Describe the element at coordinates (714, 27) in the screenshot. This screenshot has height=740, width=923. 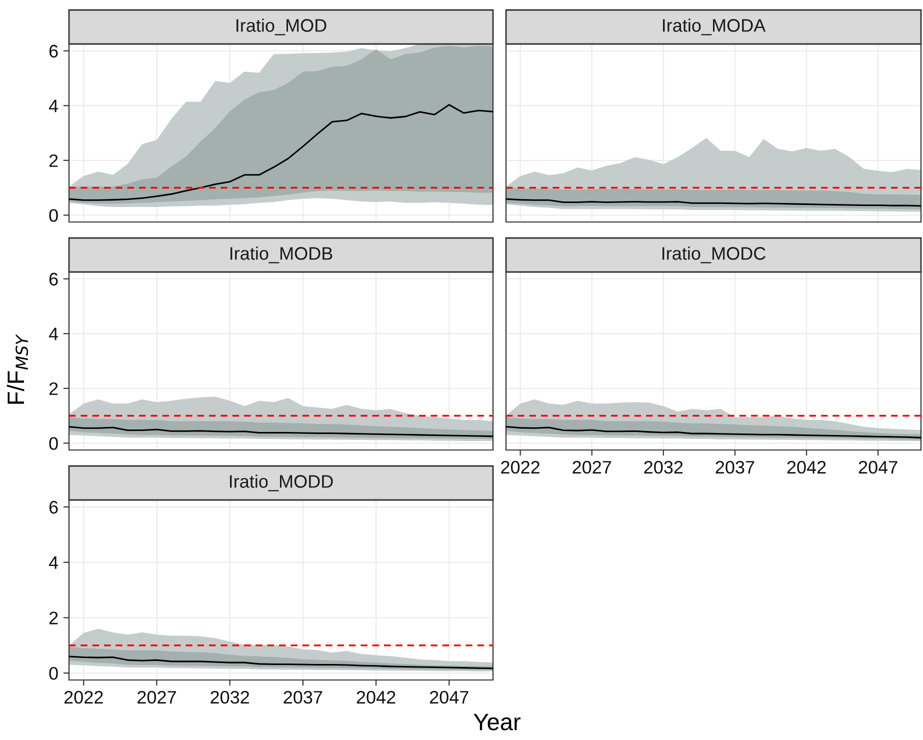
I see `chart-title: Iratio_MODA` at that location.